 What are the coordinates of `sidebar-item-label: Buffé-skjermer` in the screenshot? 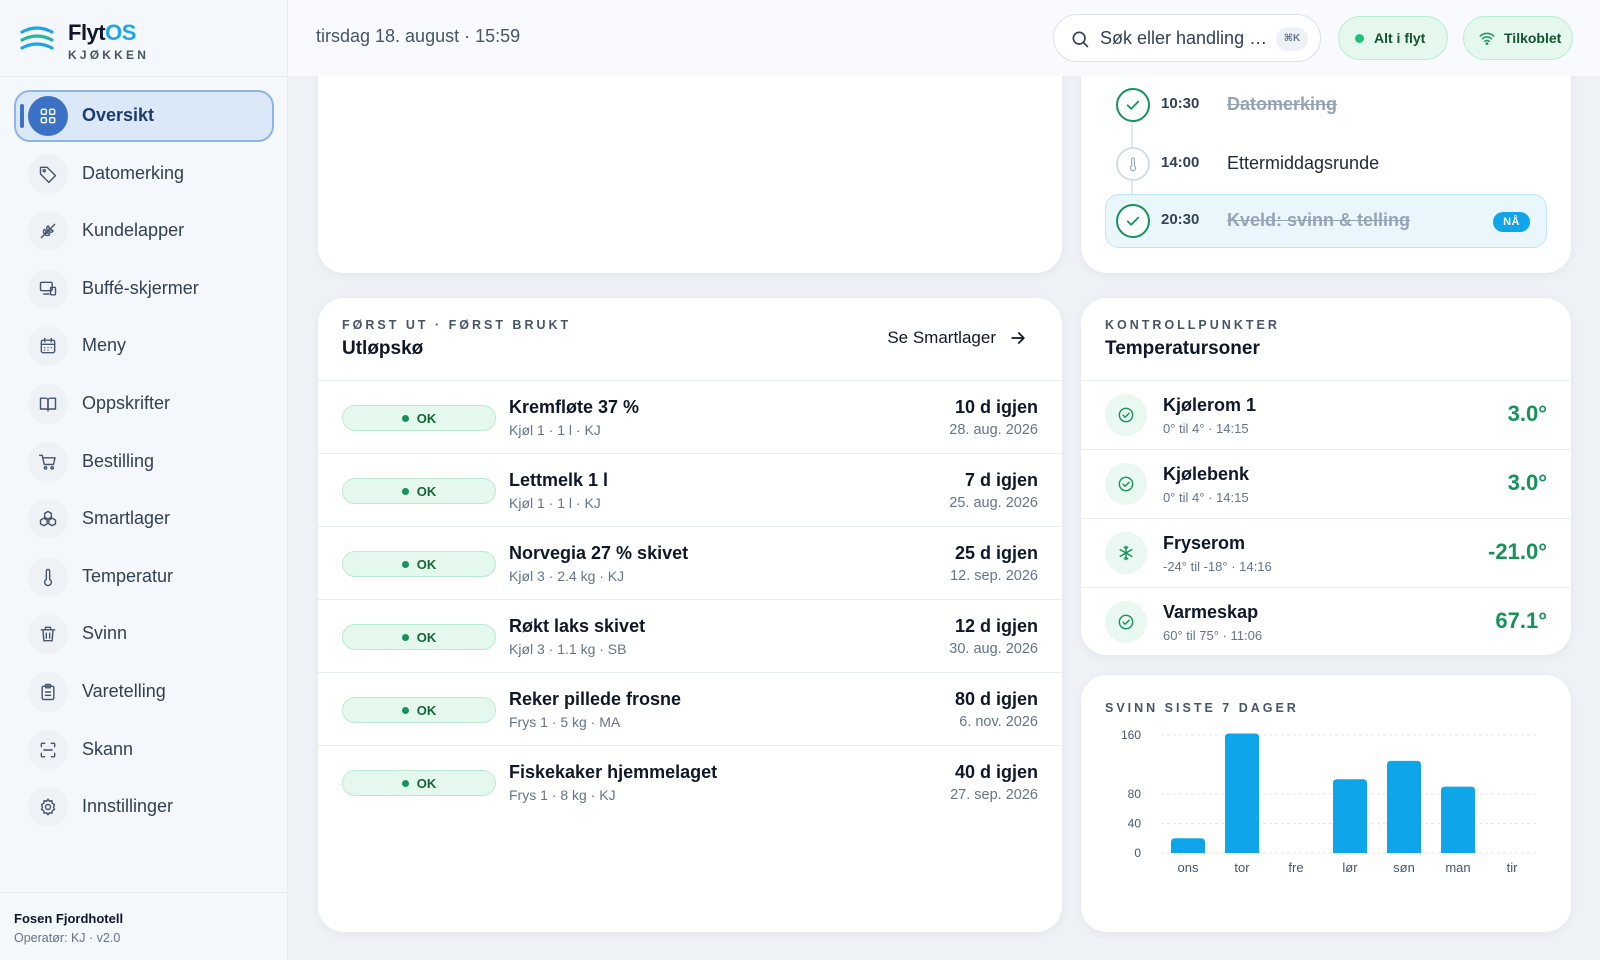 It's located at (140, 287).